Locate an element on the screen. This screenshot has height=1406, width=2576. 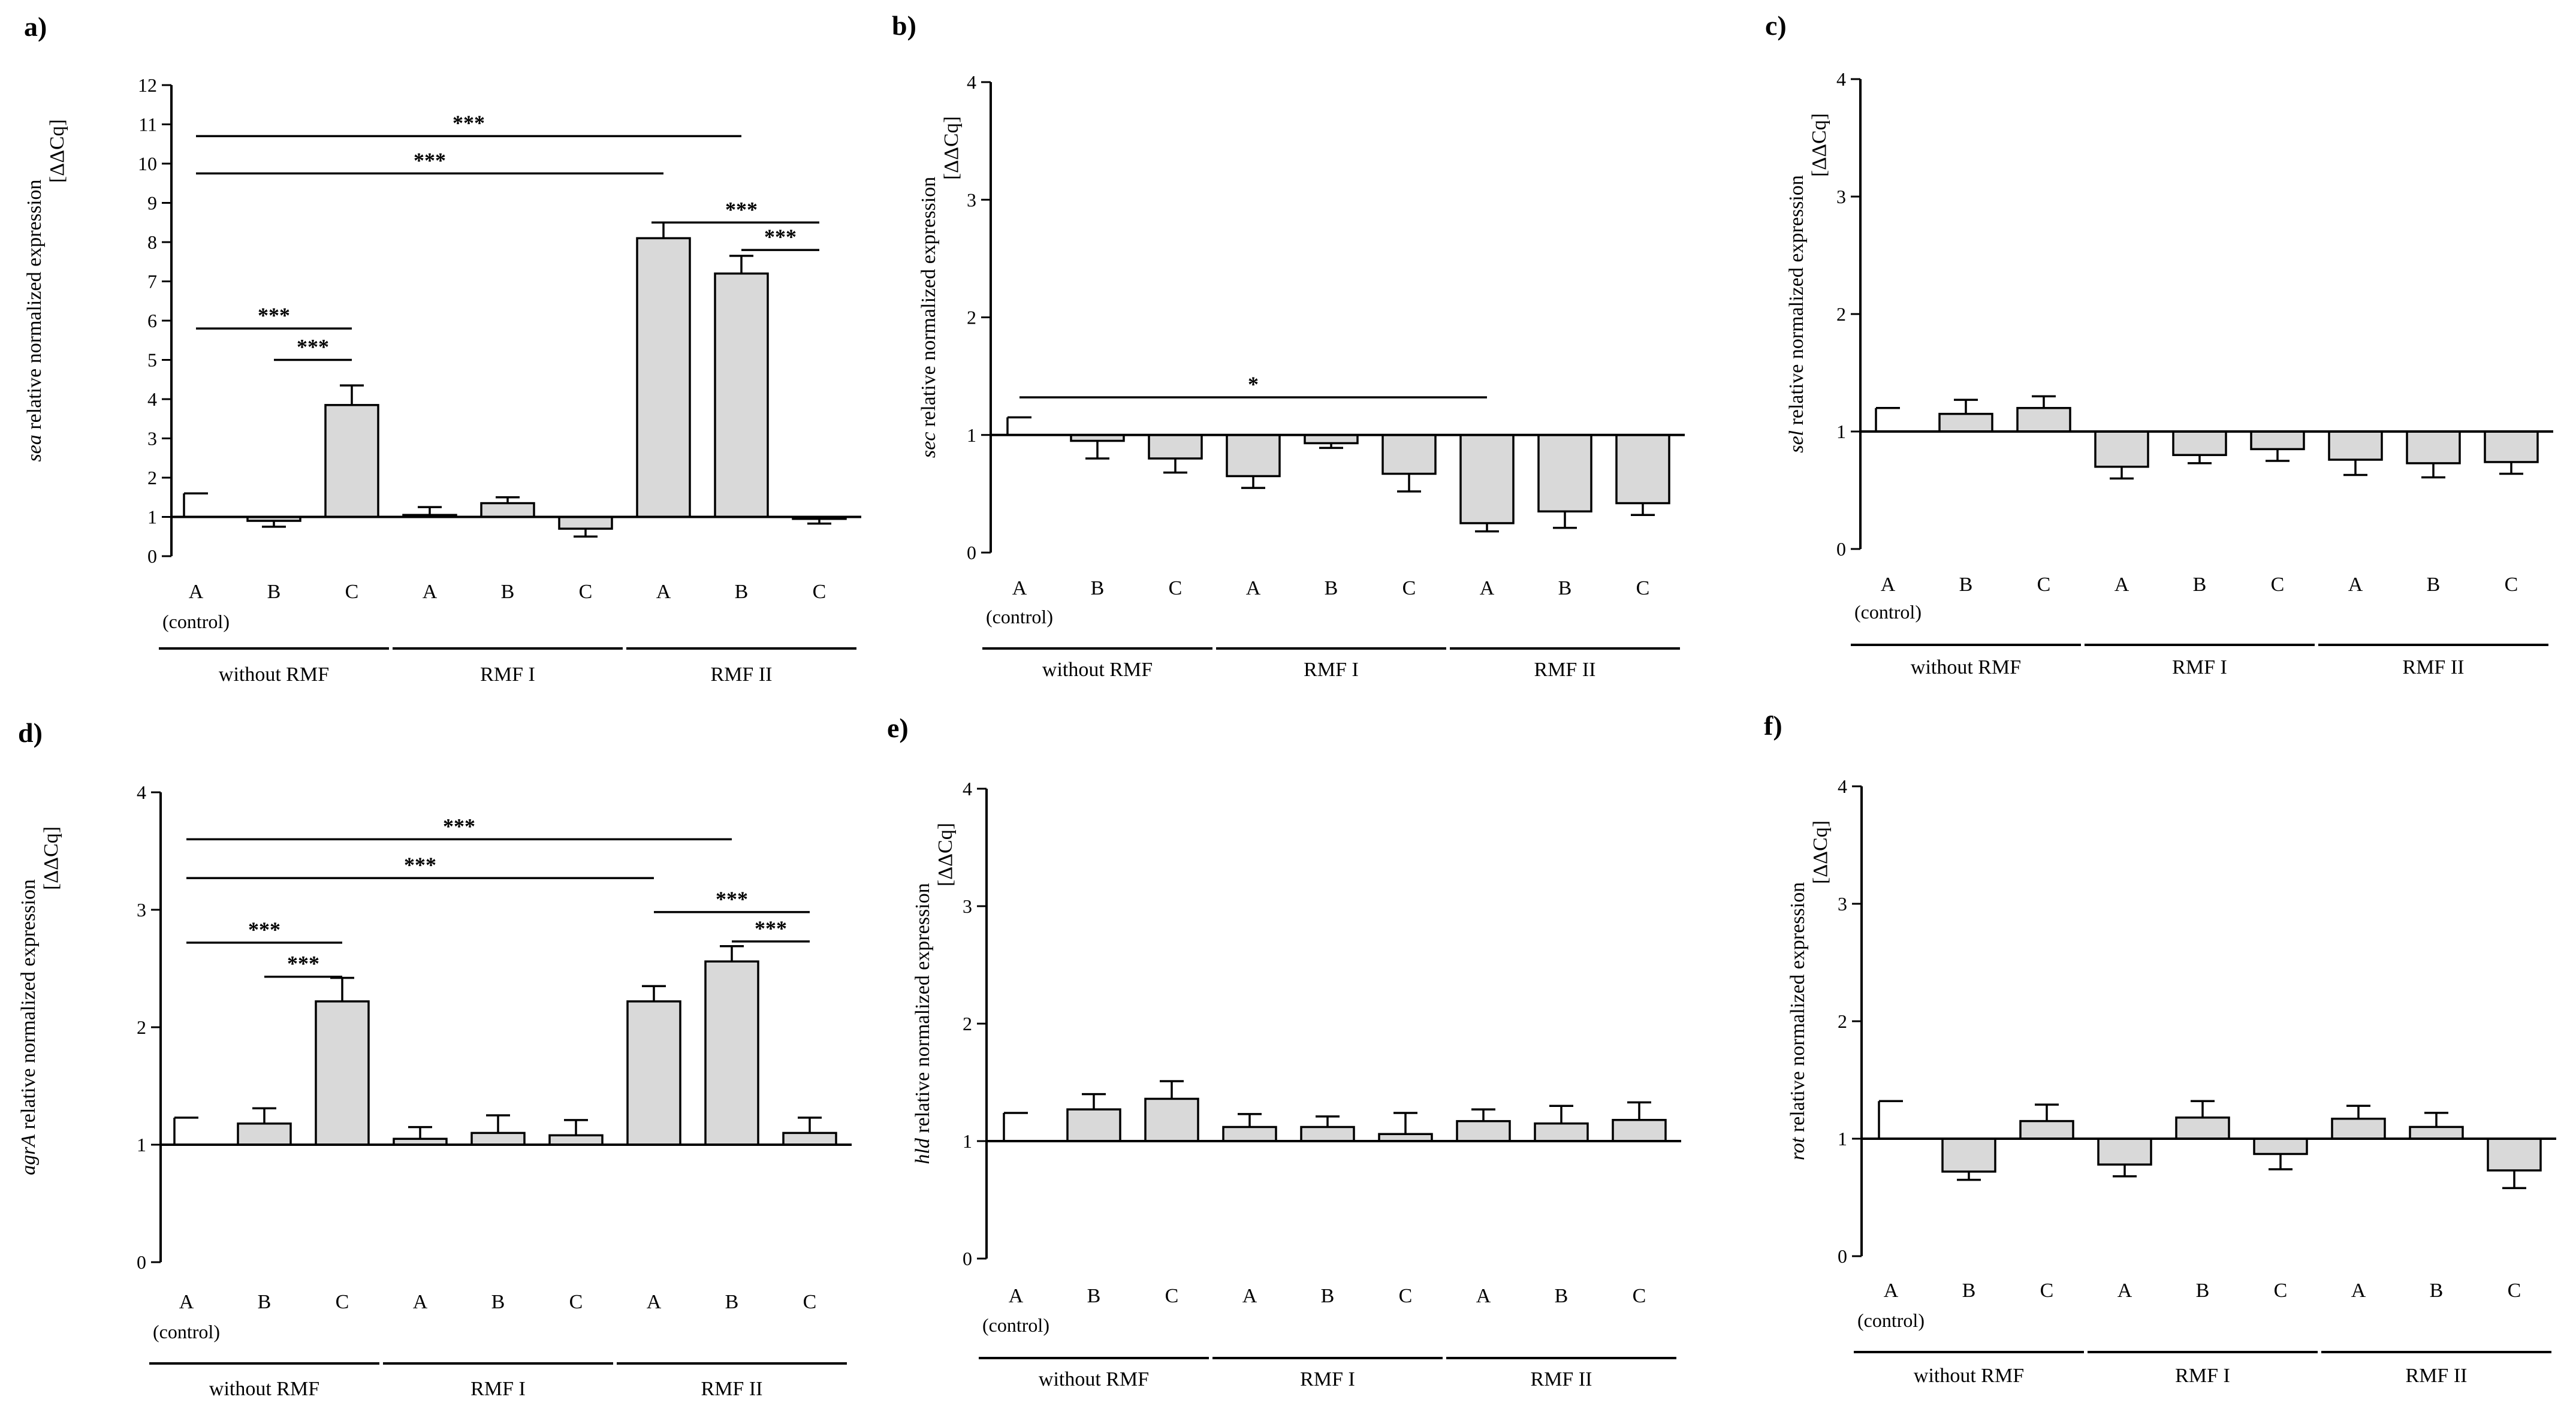
y-axis-label: agrA relative normalized expression is located at coordinates (29, 1027).